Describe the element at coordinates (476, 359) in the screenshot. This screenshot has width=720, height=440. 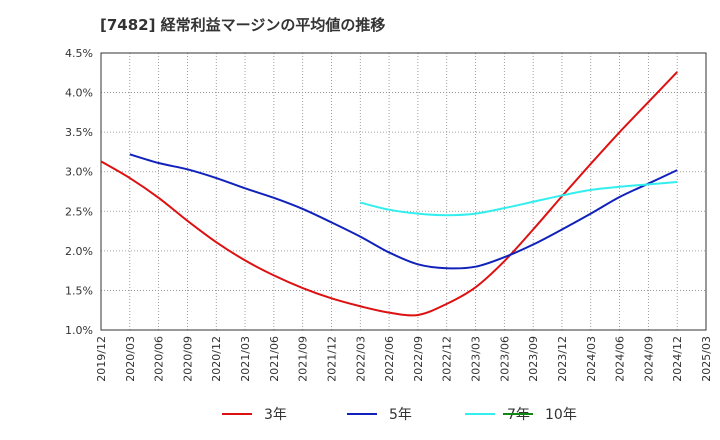
I see `x-tick-label: 2023/03` at that location.